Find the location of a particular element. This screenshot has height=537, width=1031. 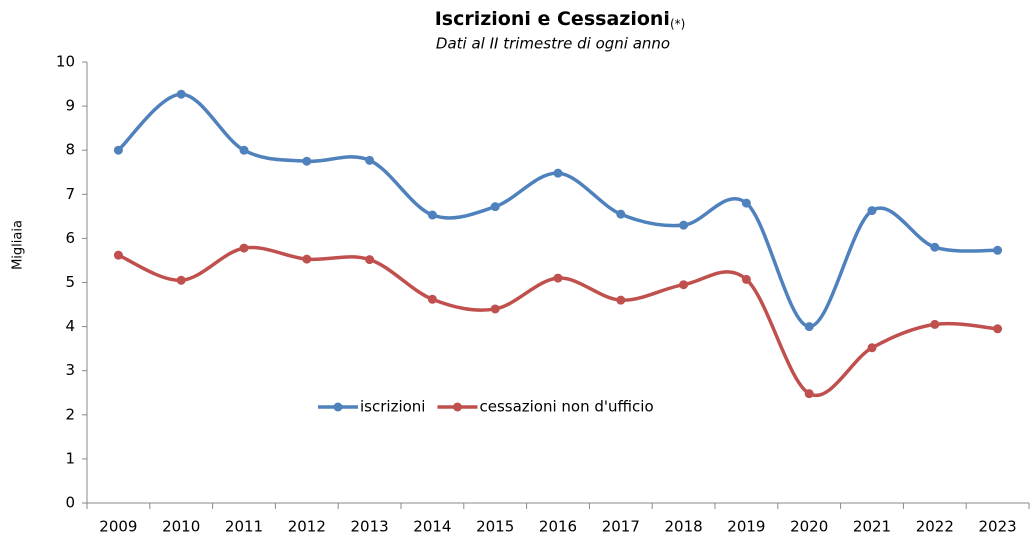

legend-label: iscrizioni is located at coordinates (392, 407).